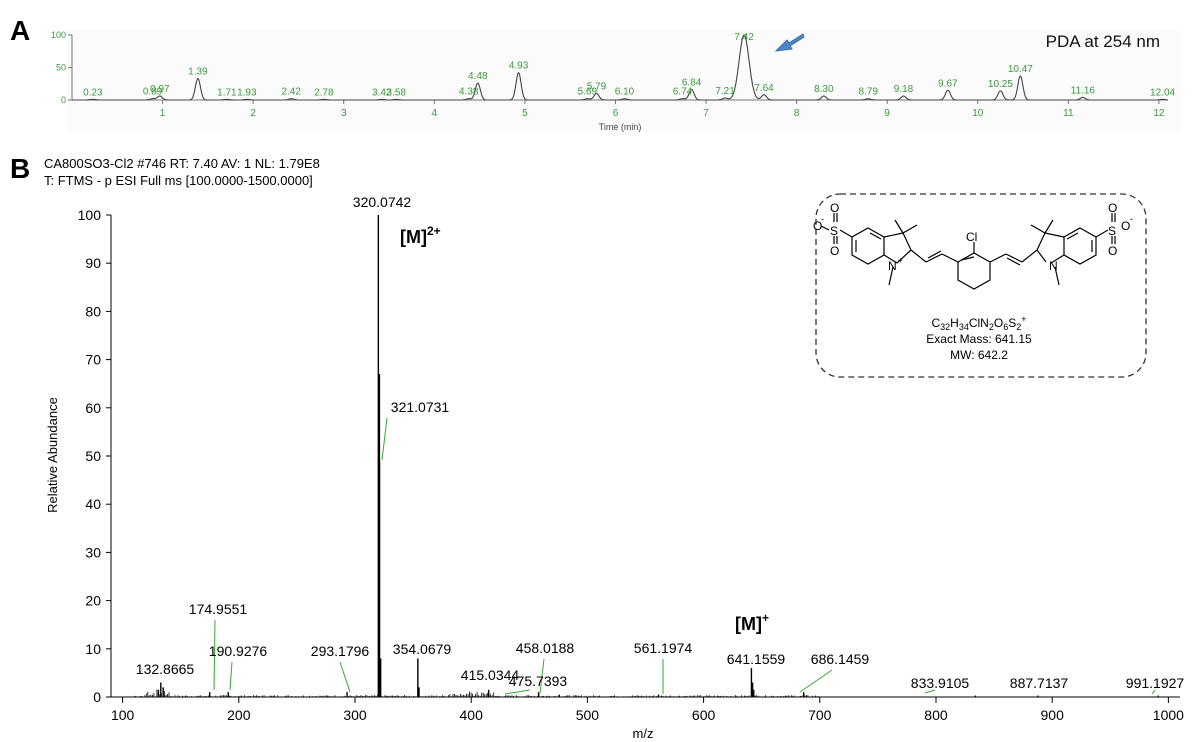 Image resolution: width=1196 pixels, height=742 pixels. What do you see at coordinates (704, 715) in the screenshot?
I see `panel-b-x-tick-label: 600` at bounding box center [704, 715].